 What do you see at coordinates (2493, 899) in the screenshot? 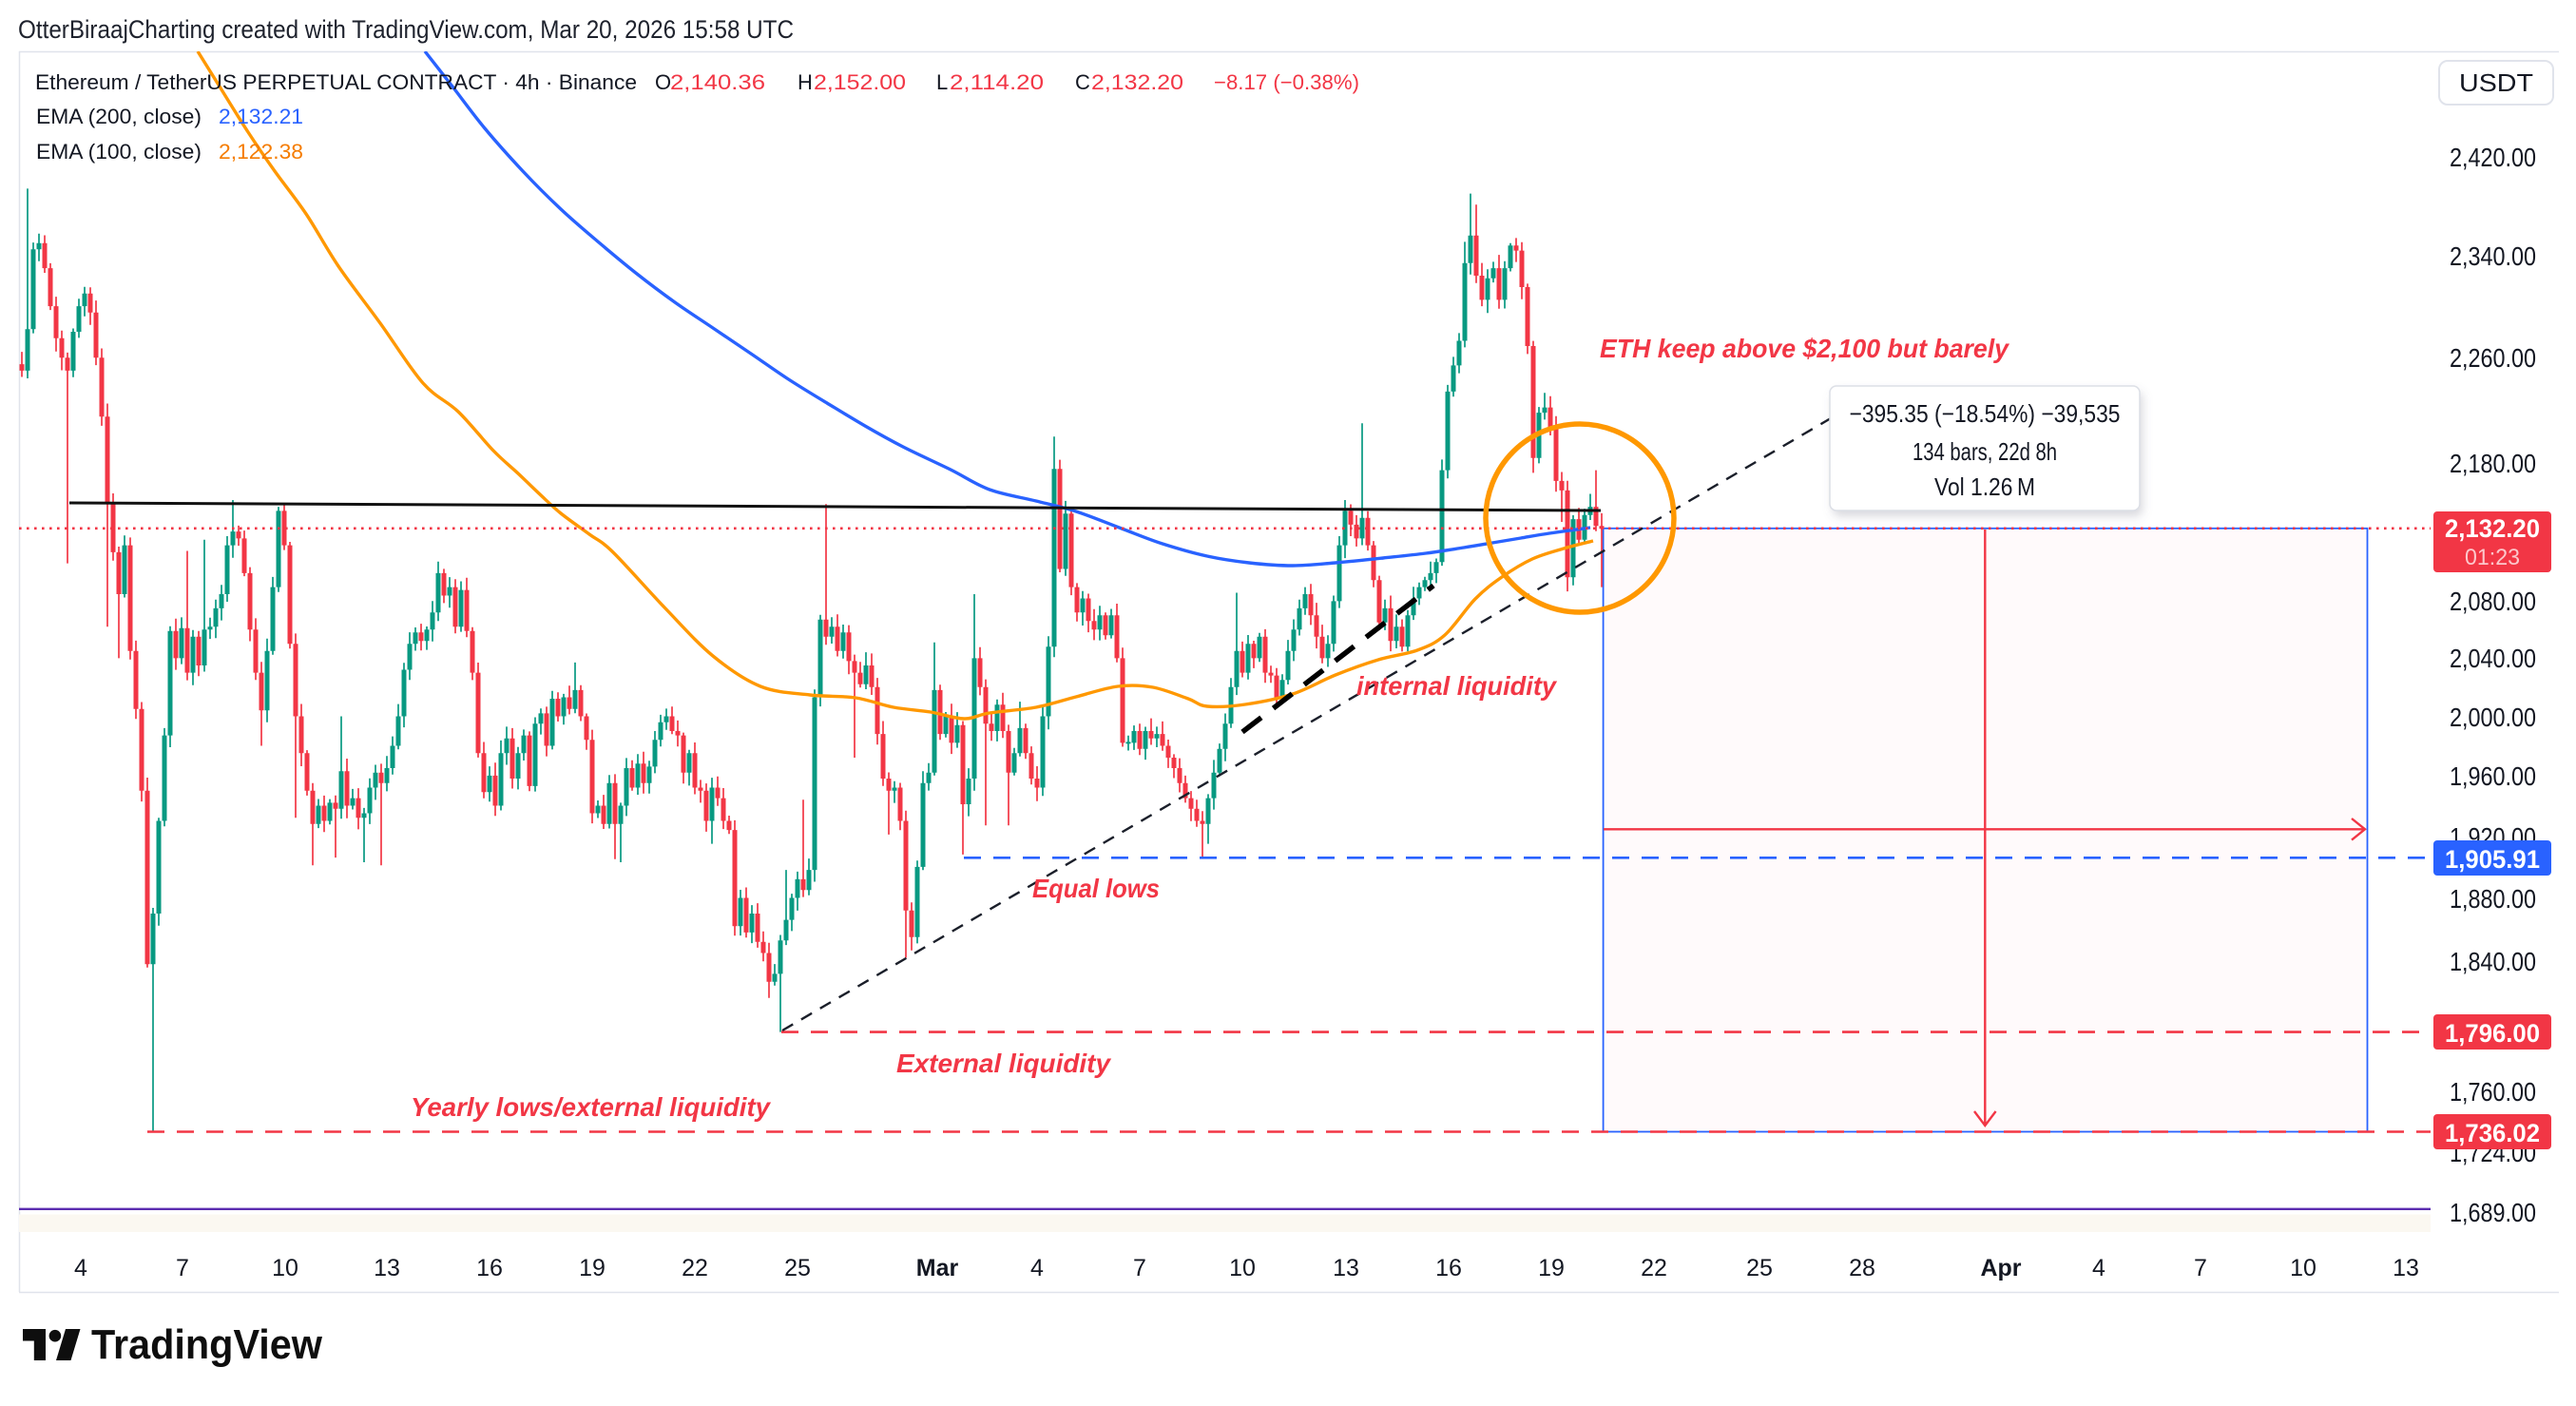
I see `svg-text: 1,880.00` at bounding box center [2493, 899].